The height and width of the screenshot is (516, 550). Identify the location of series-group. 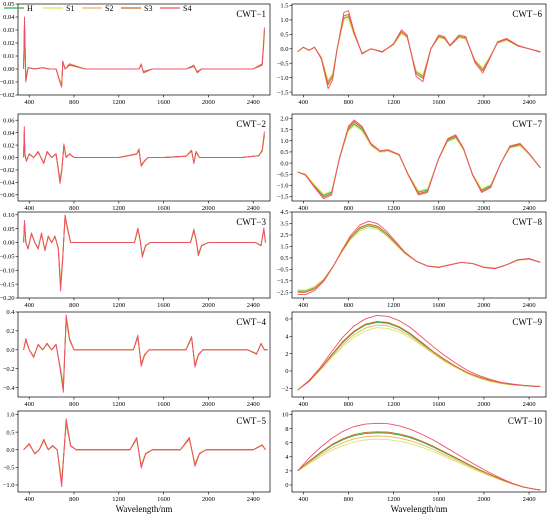
(419, 50).